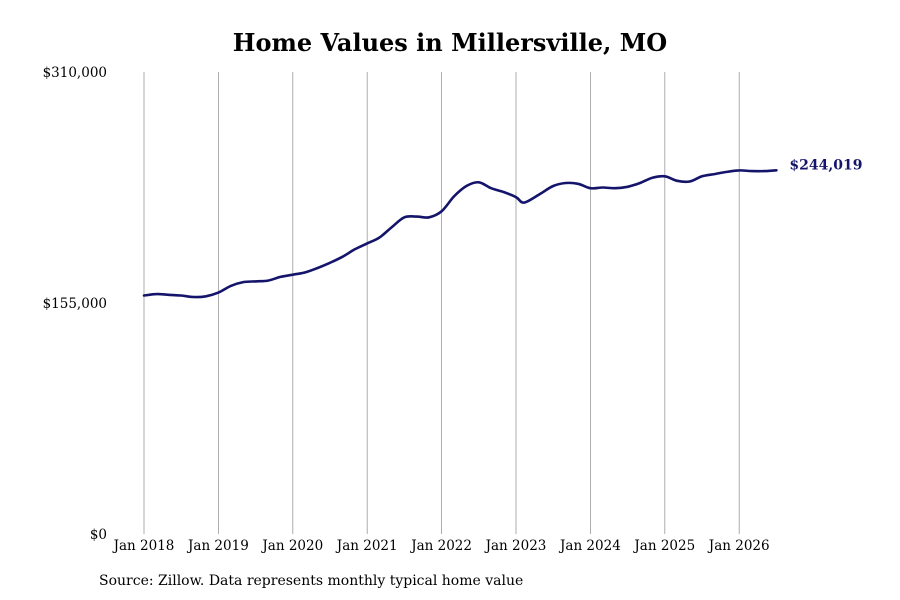 This screenshot has width=900, height=600. I want to click on y-tick-label: $310,000, so click(75, 73).